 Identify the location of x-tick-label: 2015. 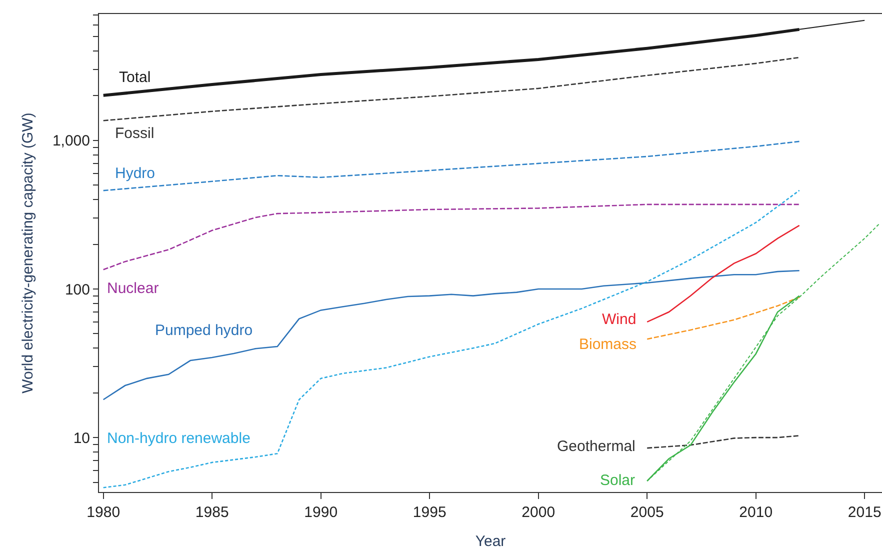
(865, 512).